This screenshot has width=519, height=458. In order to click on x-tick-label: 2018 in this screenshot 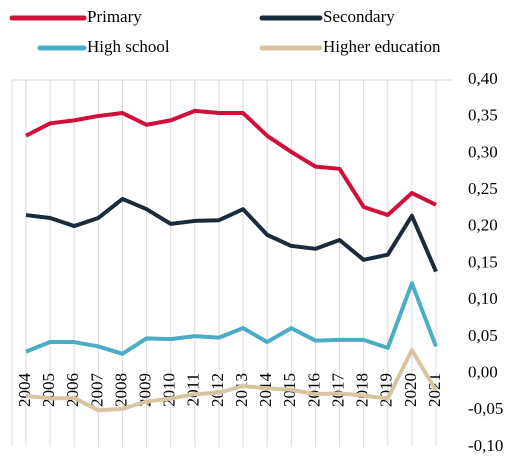, I will do `click(362, 390)`.